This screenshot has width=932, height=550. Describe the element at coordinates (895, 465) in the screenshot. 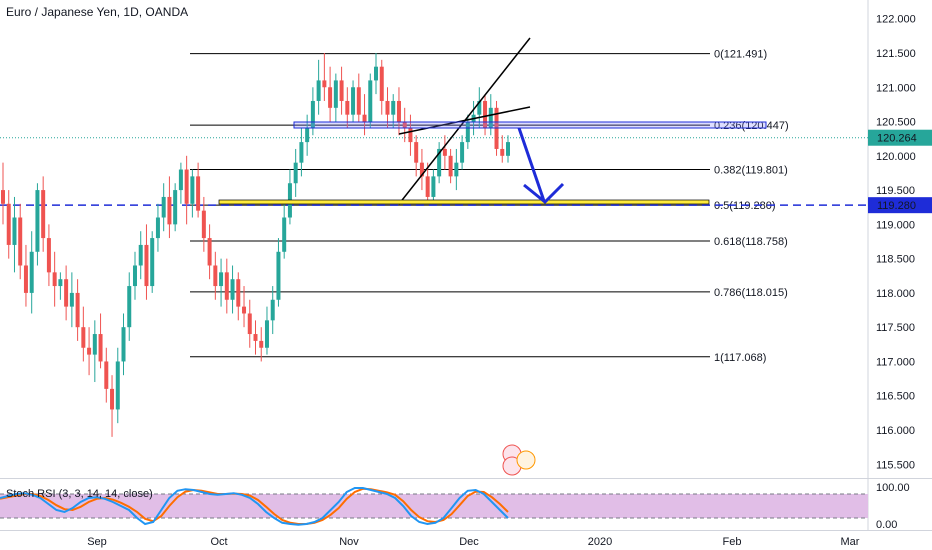

I see `price-tick-label: 115.500` at that location.